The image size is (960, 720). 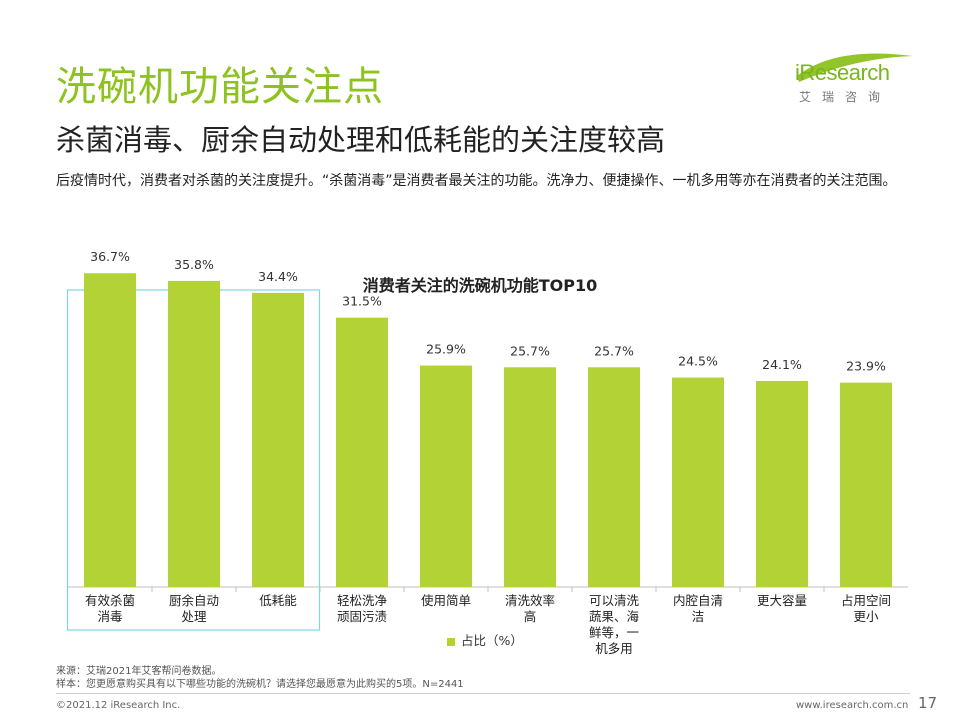 I want to click on category-label-5: 使用简单, so click(x=446, y=601).